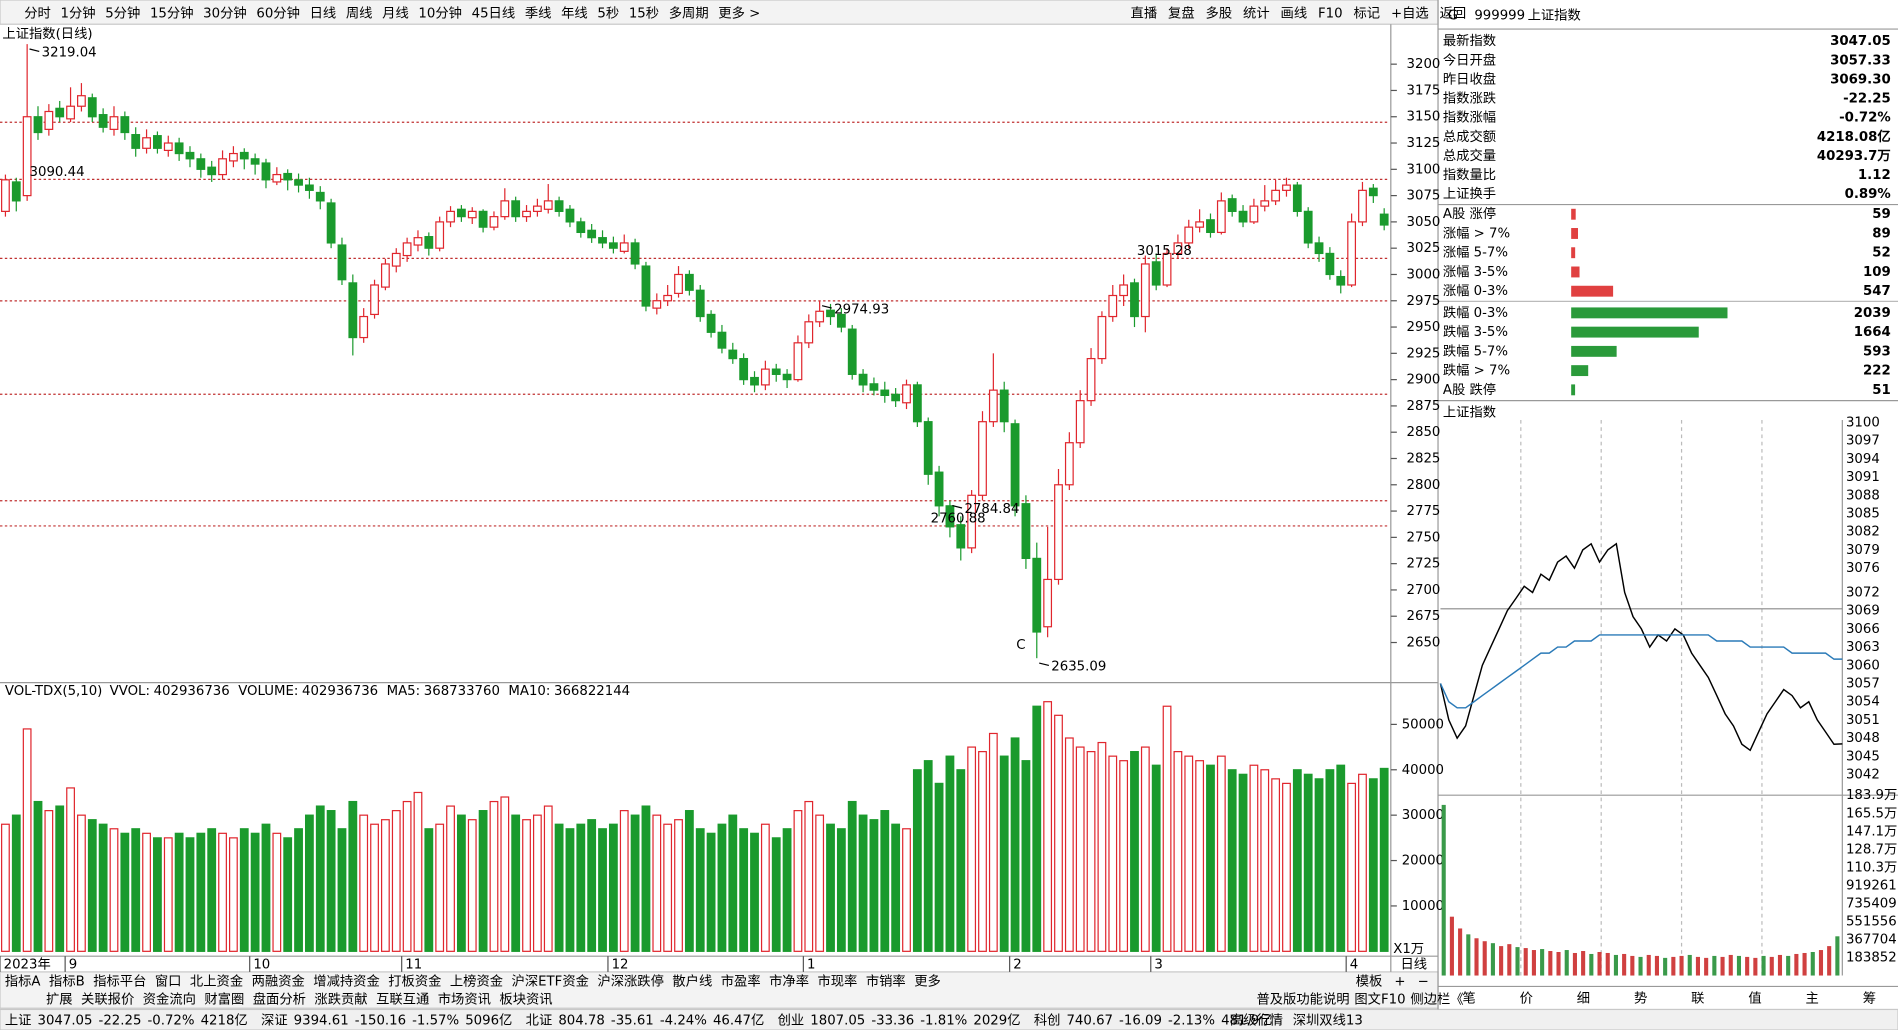 Image resolution: width=1898 pixels, height=1030 pixels. I want to click on side-button: 值, so click(1754, 999).